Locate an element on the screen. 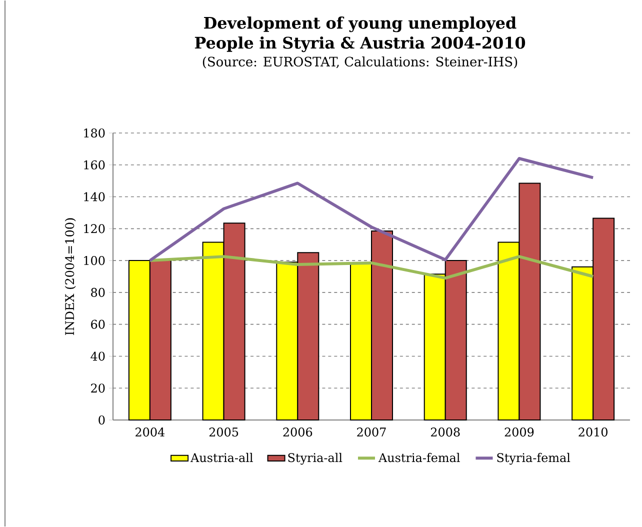 Image resolution: width=642 pixels, height=527 pixels. chart-title: Development of young unemployed People in Styria & Austria 2004-2010 is located at coordinates (360, 34).